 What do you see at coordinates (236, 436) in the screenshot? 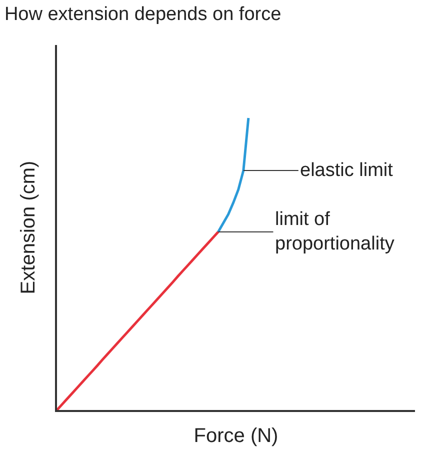
I see `x-axis-title: Force (N)` at bounding box center [236, 436].